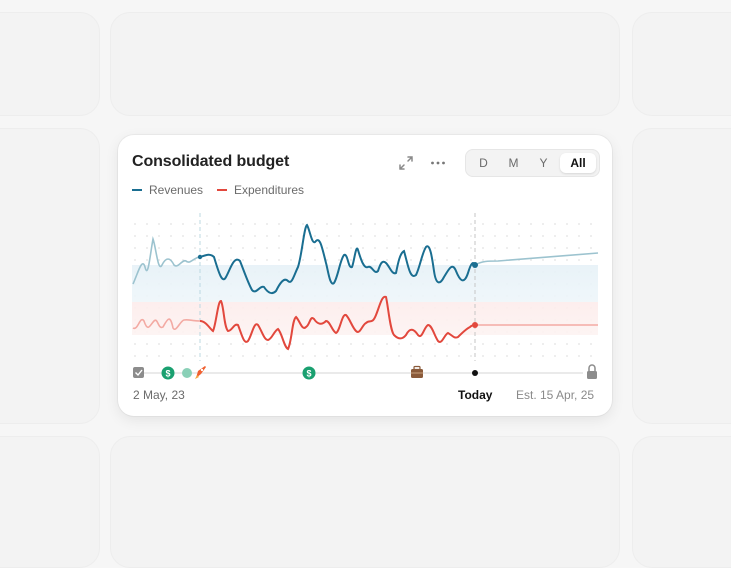 The height and width of the screenshot is (568, 731). Describe the element at coordinates (138, 372) in the screenshot. I see `checkbox-icon` at that location.